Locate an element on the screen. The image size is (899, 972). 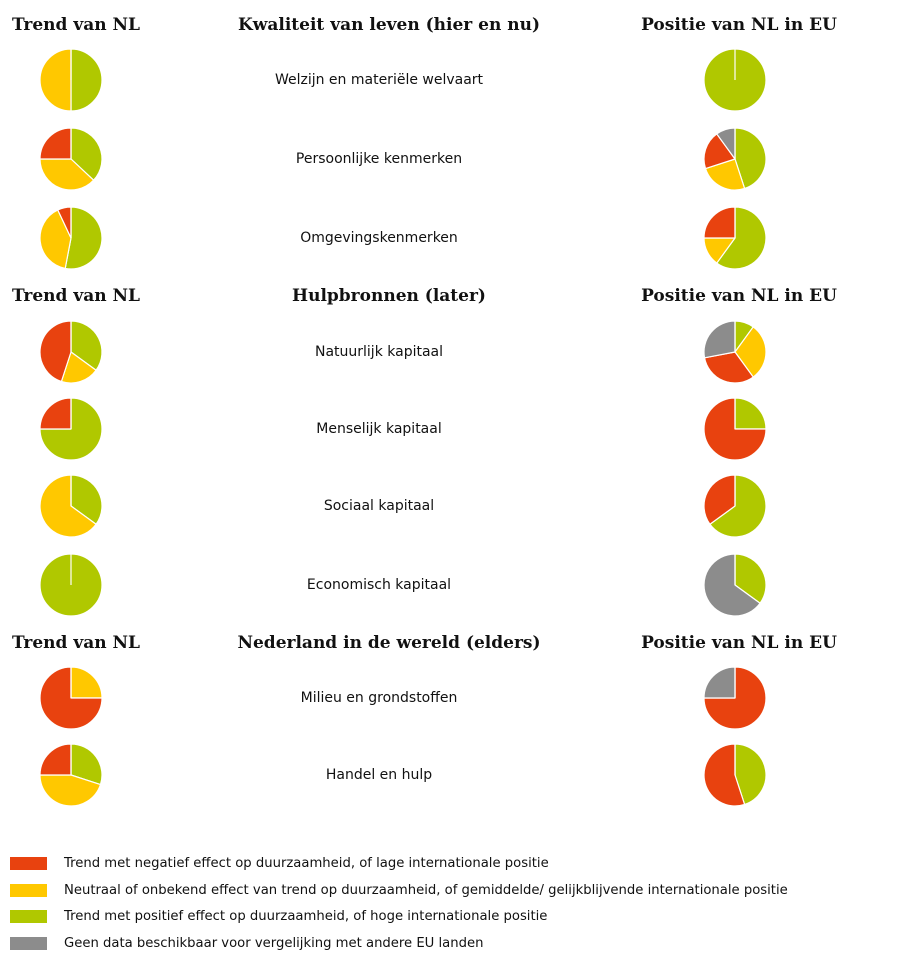
trend-pie-s1-r1 is located at coordinates (71, 80).